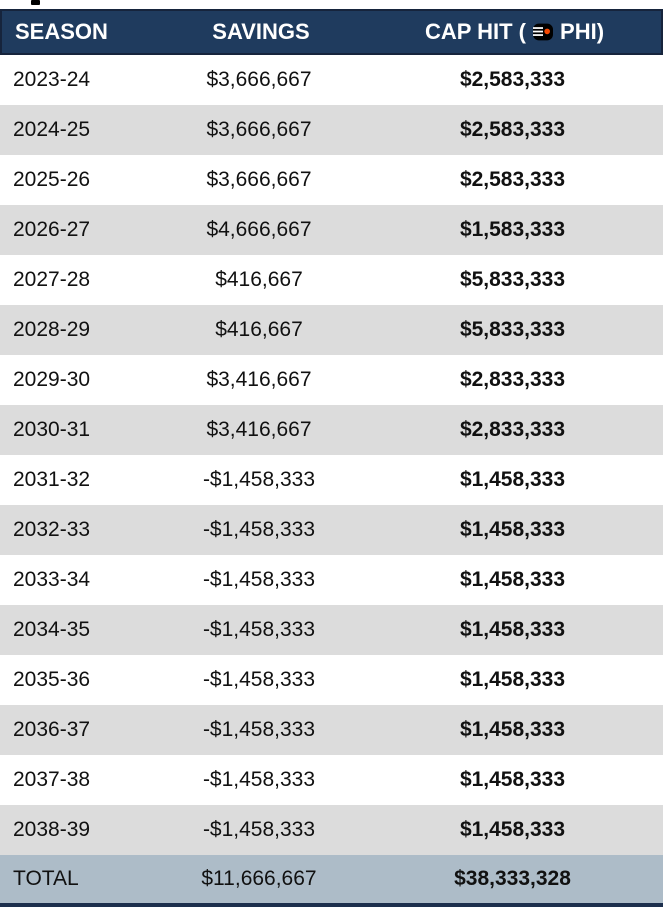  What do you see at coordinates (52, 829) in the screenshot?
I see `season-cell: 2038-39` at bounding box center [52, 829].